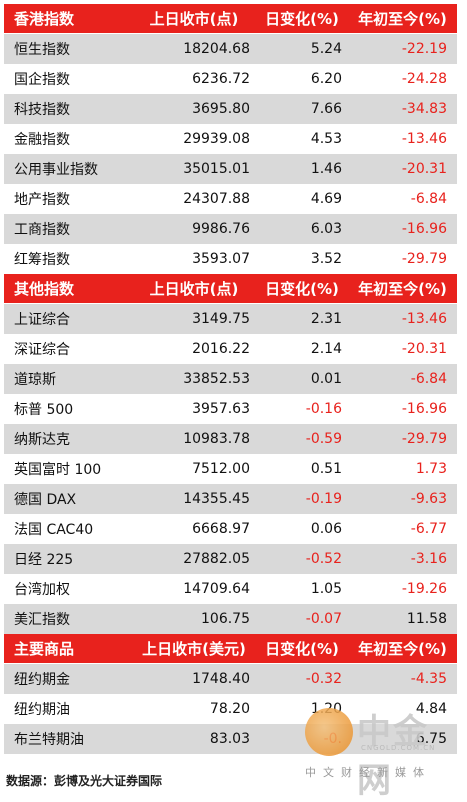 This screenshot has height=802, width=467. I want to click on data-source-note: 数据源：彭博及光大证券国际, so click(84, 781).